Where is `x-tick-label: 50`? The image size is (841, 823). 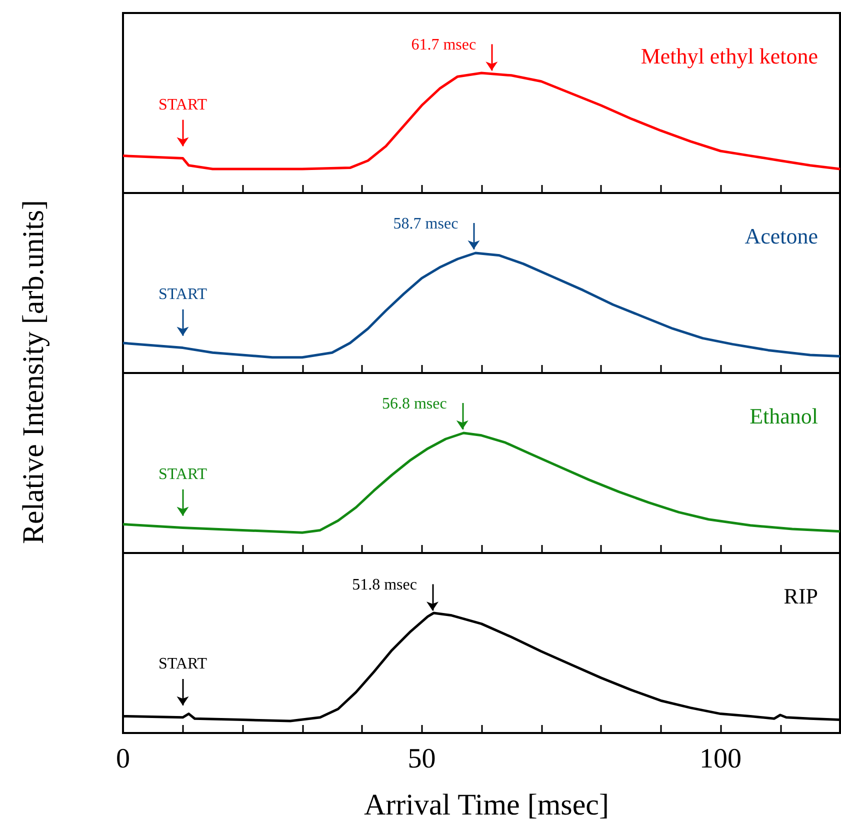 x-tick-label: 50 is located at coordinates (422, 759).